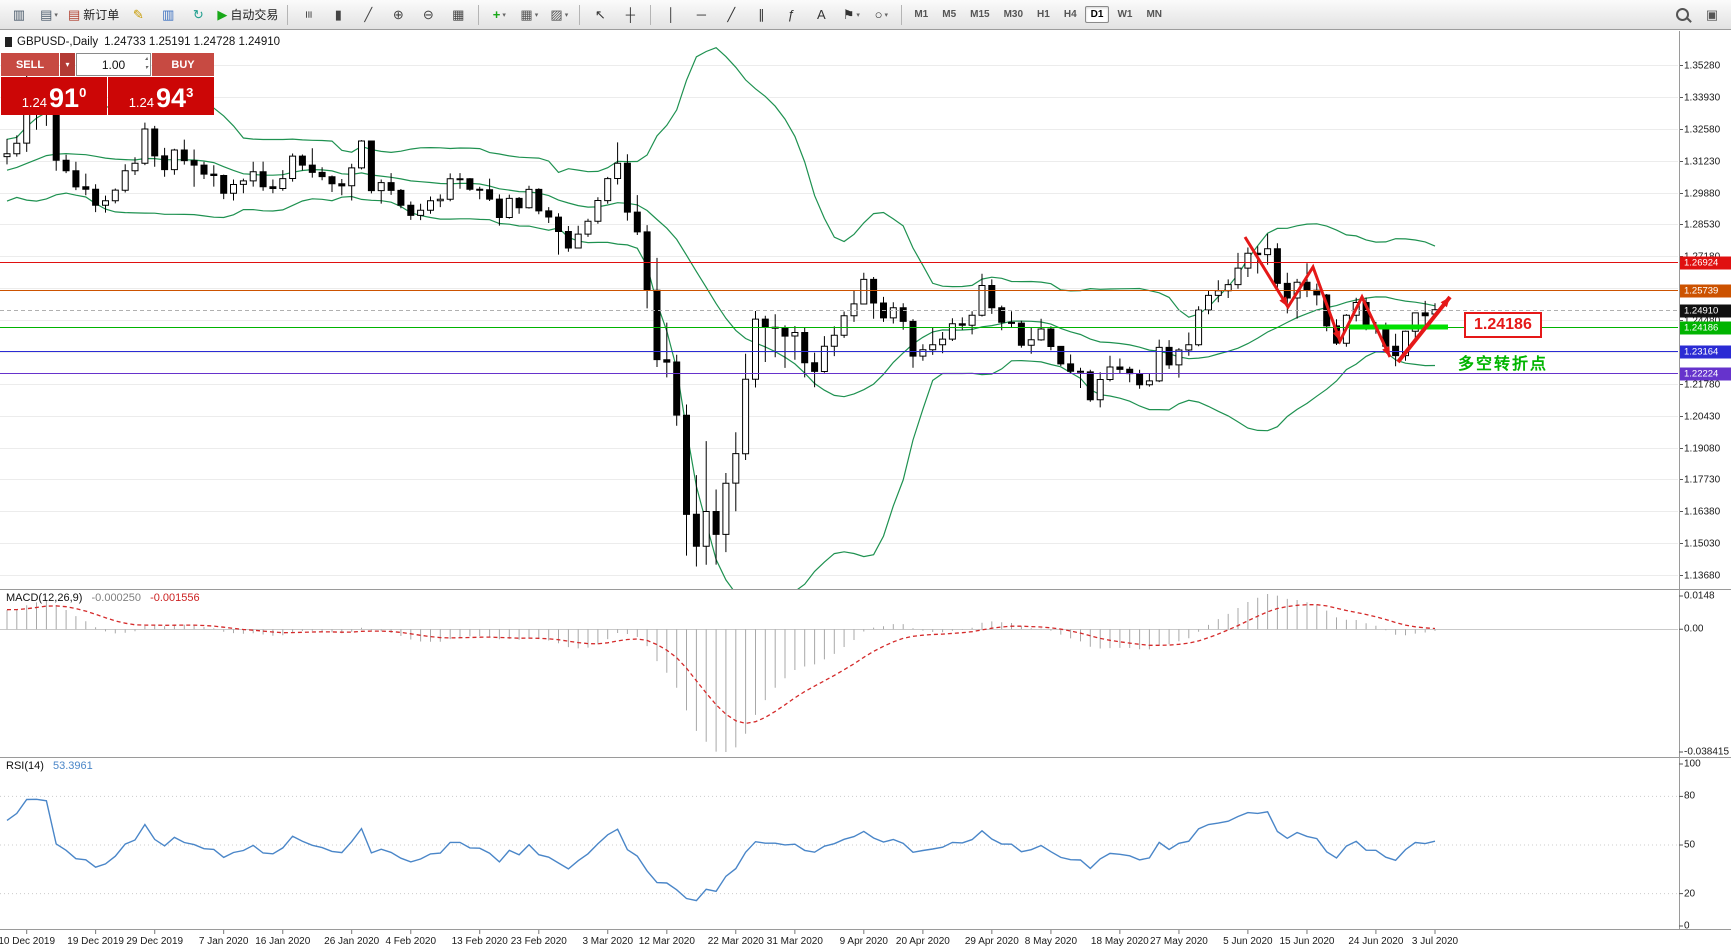  I want to click on market-watch-glyph: ▥, so click(168, 14).